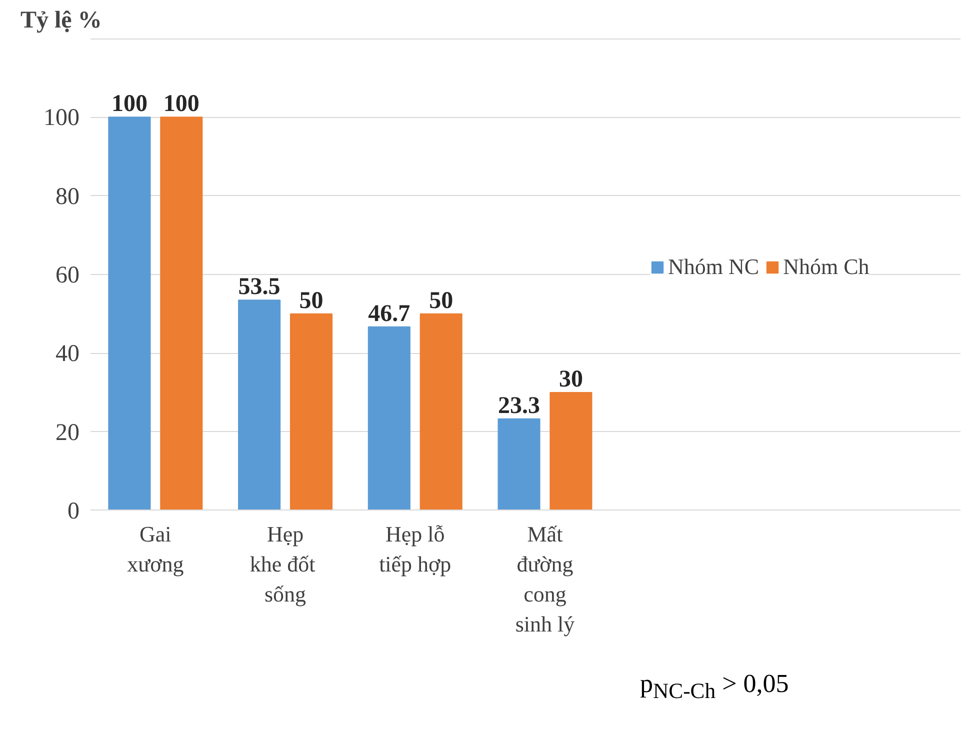 The width and height of the screenshot is (974, 740). What do you see at coordinates (155, 549) in the screenshot?
I see `x-tick-label: Gai xương` at bounding box center [155, 549].